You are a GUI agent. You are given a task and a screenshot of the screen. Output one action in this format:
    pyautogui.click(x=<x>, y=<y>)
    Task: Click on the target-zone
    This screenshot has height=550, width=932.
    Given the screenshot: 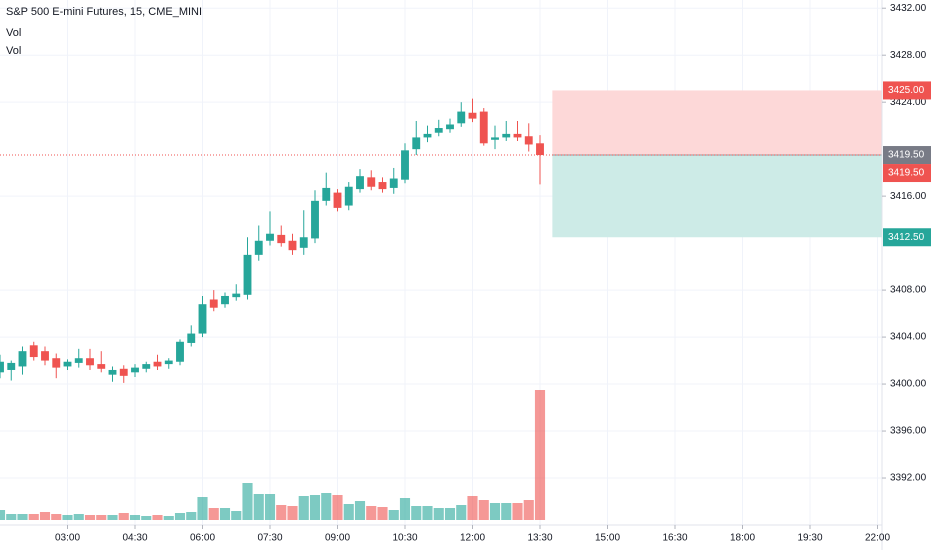 What is the action you would take?
    pyautogui.click(x=717, y=196)
    